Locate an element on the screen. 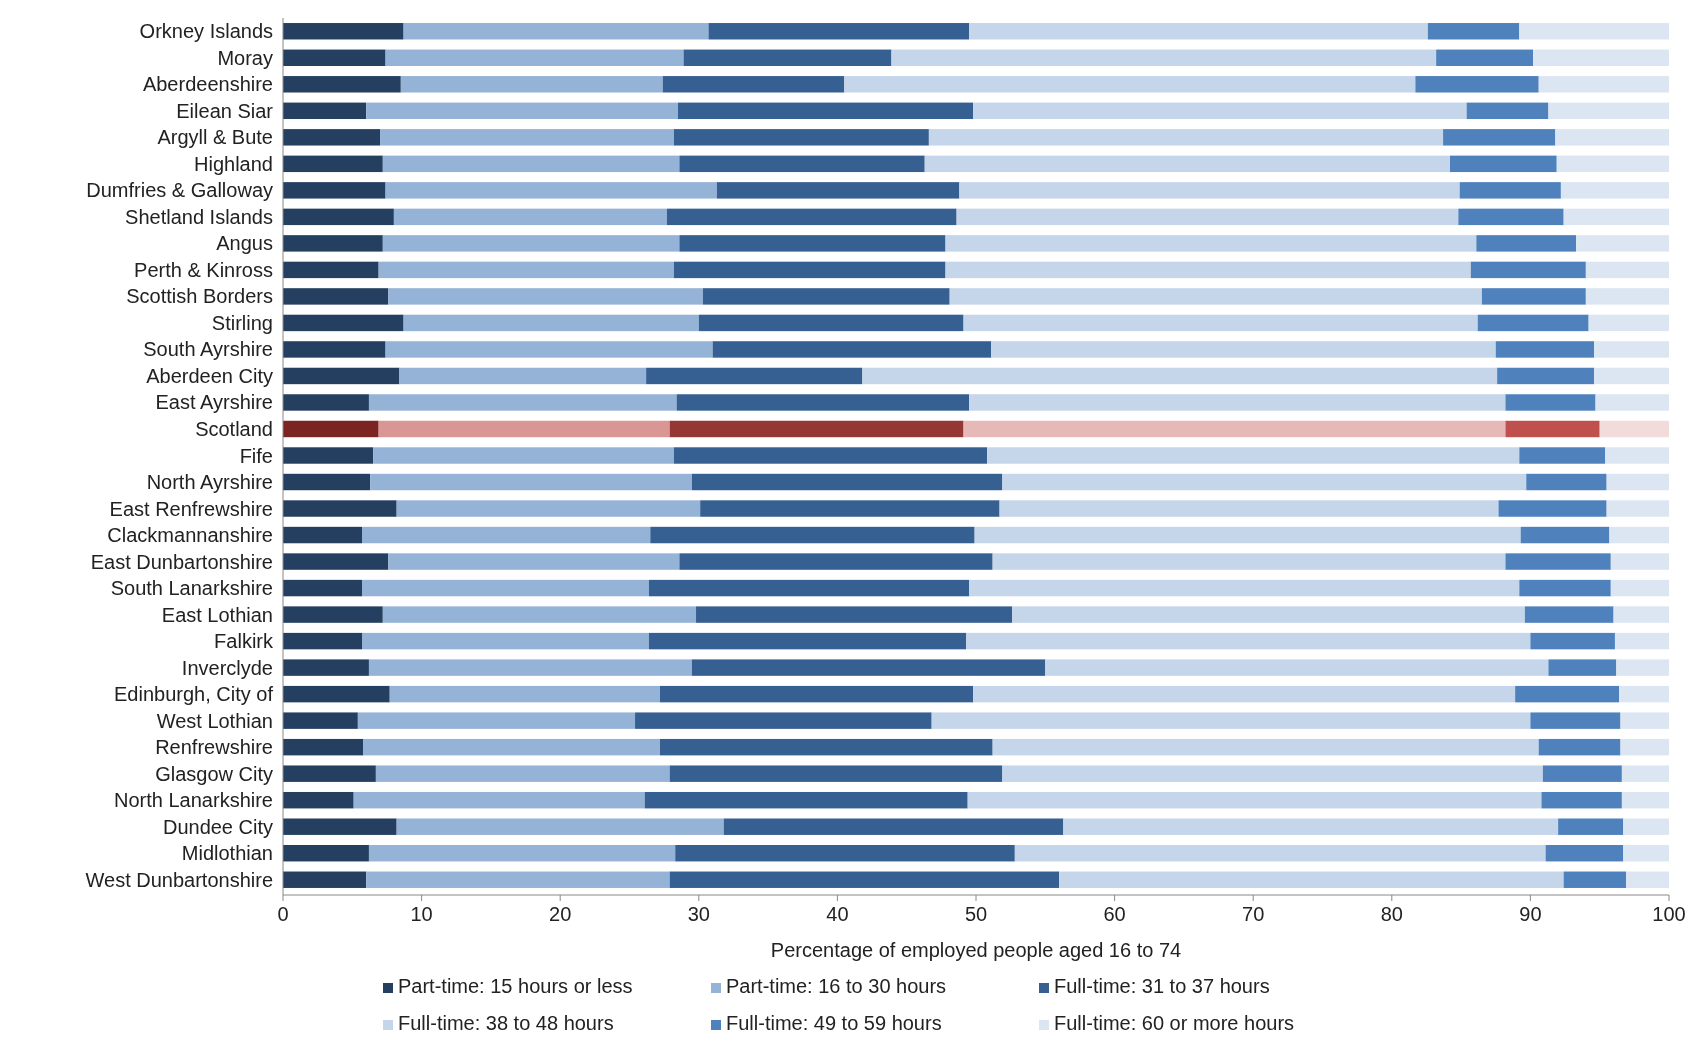 Image resolution: width=1702 pixels, height=1051 pixels. y-tick-label: Angus is located at coordinates (244, 243).